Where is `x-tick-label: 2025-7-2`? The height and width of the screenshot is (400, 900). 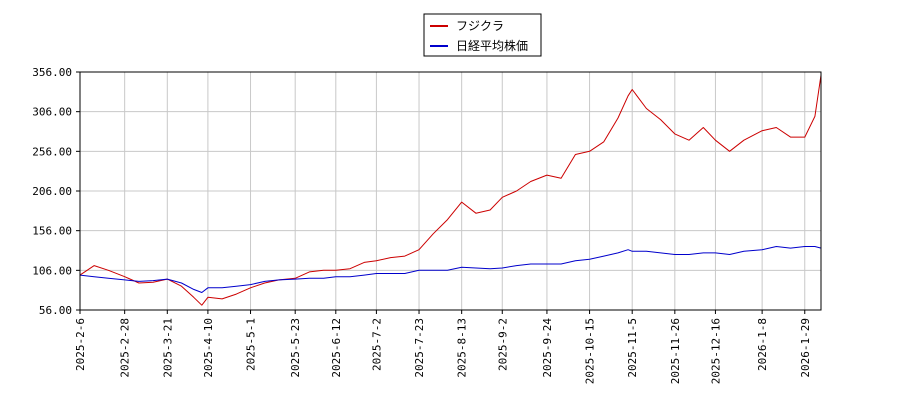 x-tick-label: 2025-7-2 is located at coordinates (376, 344).